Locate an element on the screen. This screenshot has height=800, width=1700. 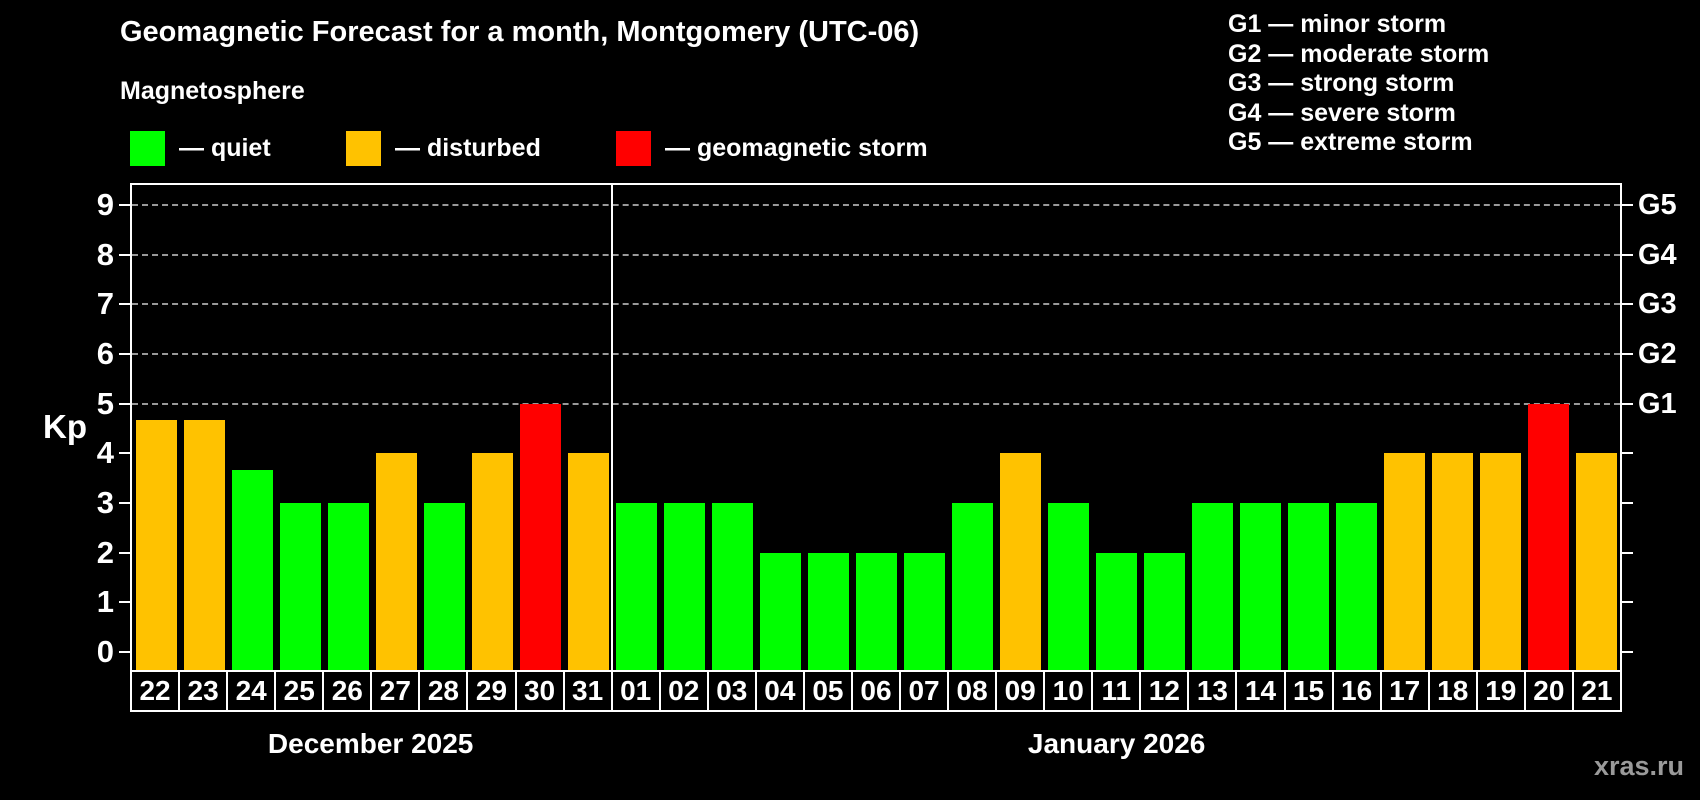
x-axis-day-cell: 16 is located at coordinates (1356, 691).